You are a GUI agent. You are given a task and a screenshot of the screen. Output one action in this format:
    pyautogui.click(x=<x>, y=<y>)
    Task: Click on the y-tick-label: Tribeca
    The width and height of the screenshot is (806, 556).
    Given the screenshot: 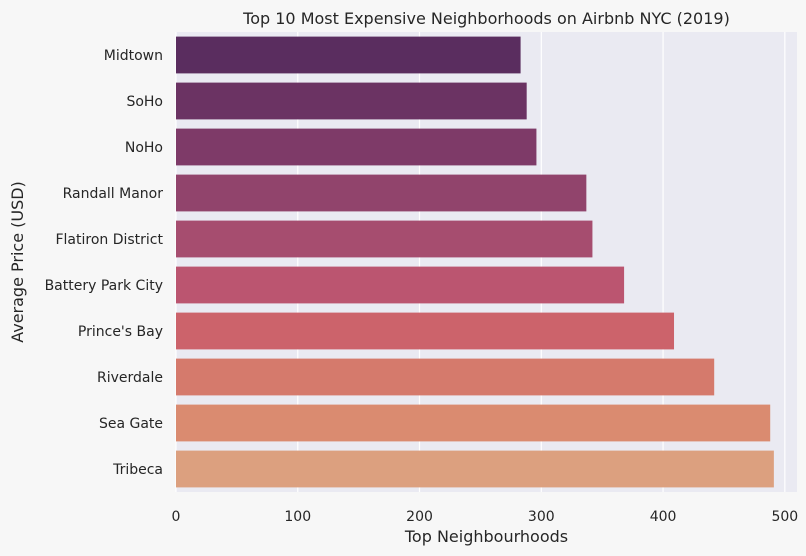 What is the action you would take?
    pyautogui.click(x=137, y=470)
    